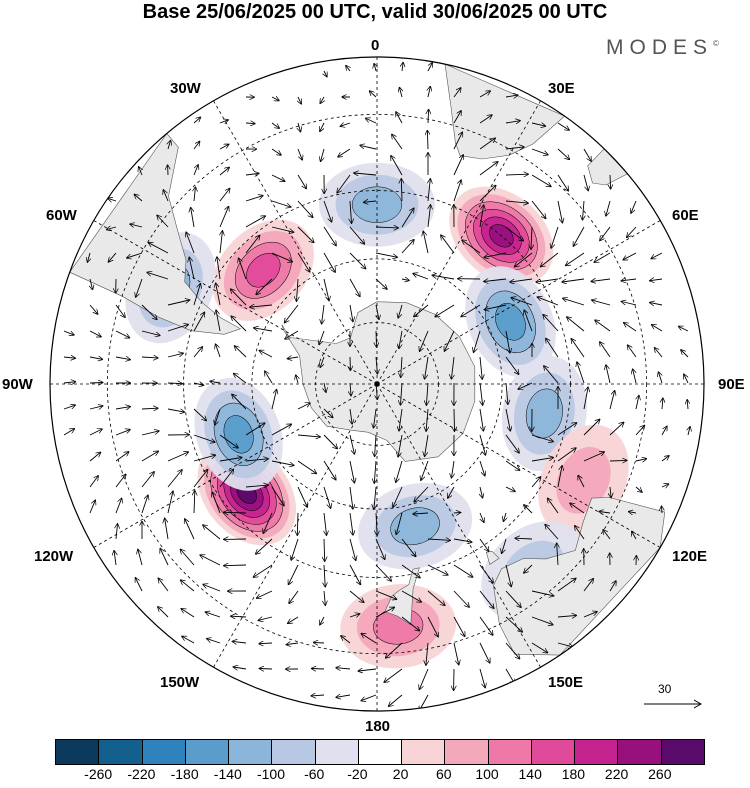 Image resolution: width=750 pixels, height=788 pixels. What do you see at coordinates (530, 774) in the screenshot?
I see `colorbar-tick-label: 140` at bounding box center [530, 774].